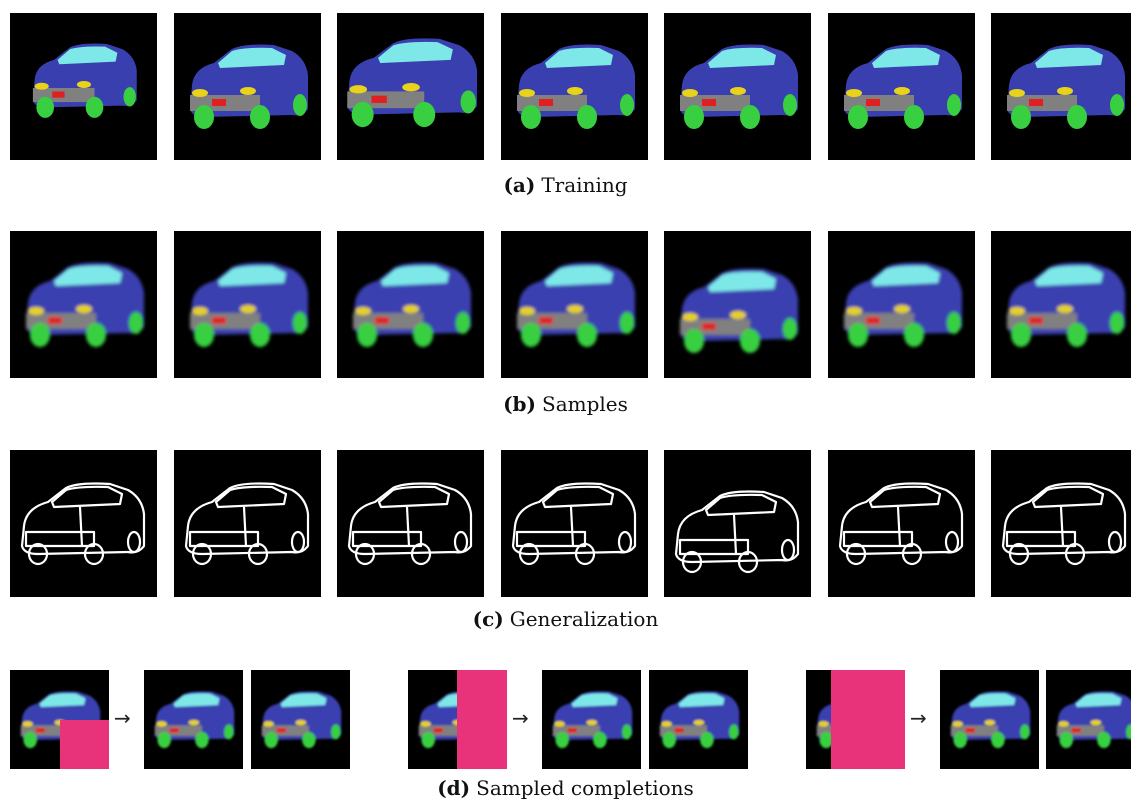  I want to click on completion-2b, so click(698, 719).